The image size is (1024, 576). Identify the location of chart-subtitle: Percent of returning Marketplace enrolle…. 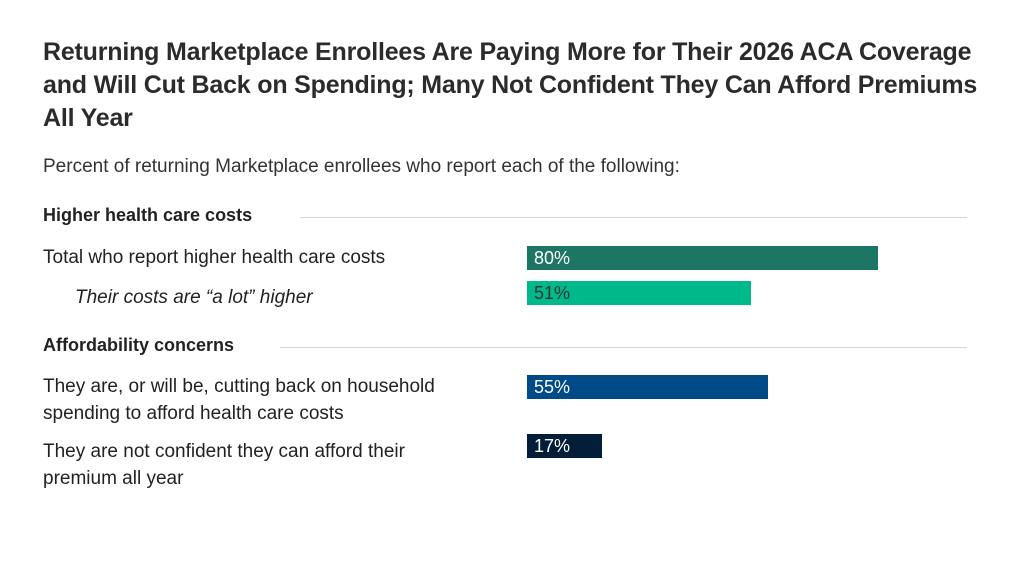
(361, 166).